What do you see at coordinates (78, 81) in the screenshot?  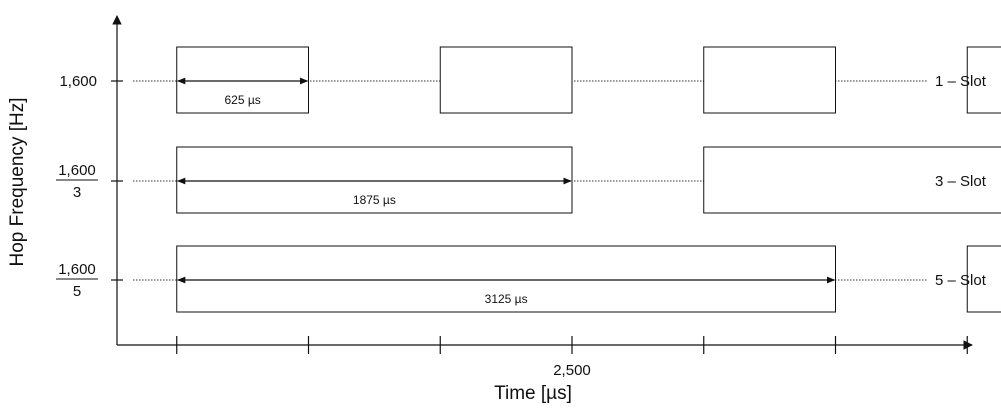 I see `frequency-label: 1,600` at bounding box center [78, 81].